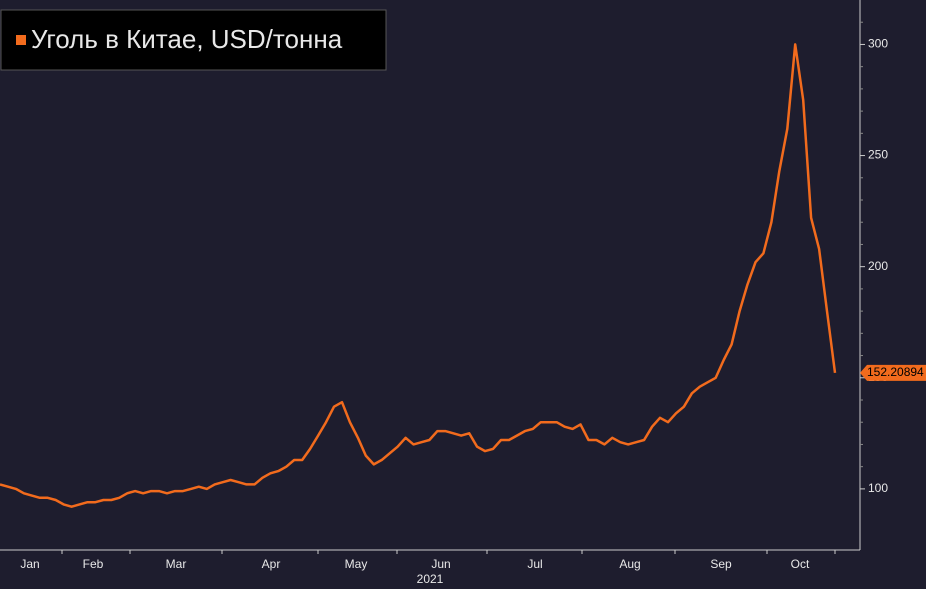 The image size is (926, 589). I want to click on legend-label: Уголь в Китае, USD/тонна, so click(187, 39).